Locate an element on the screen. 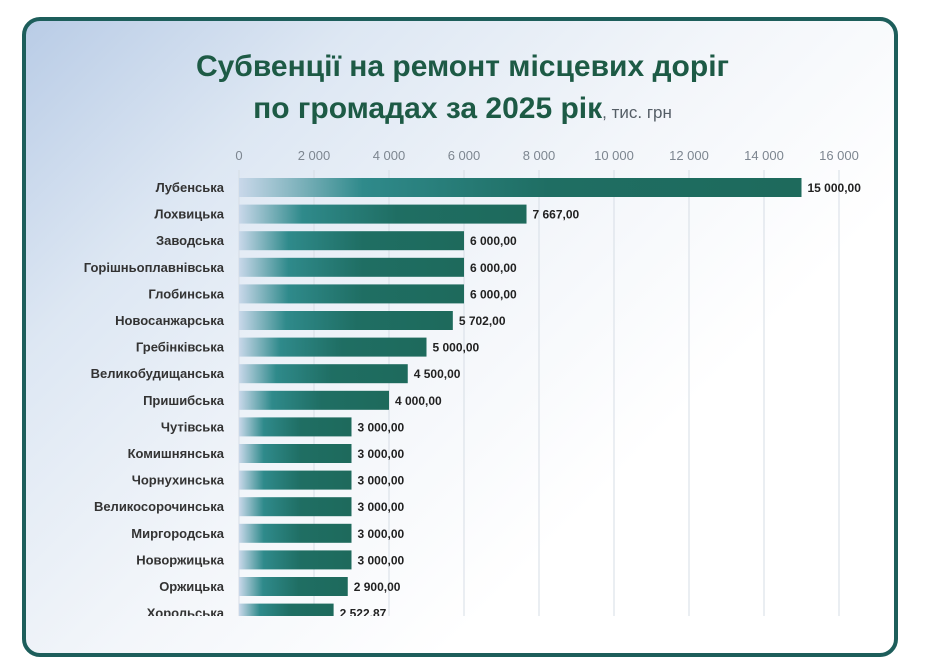 Image resolution: width=925 pixels, height=657 pixels. x-tick-label: 14 000 is located at coordinates (764, 155).